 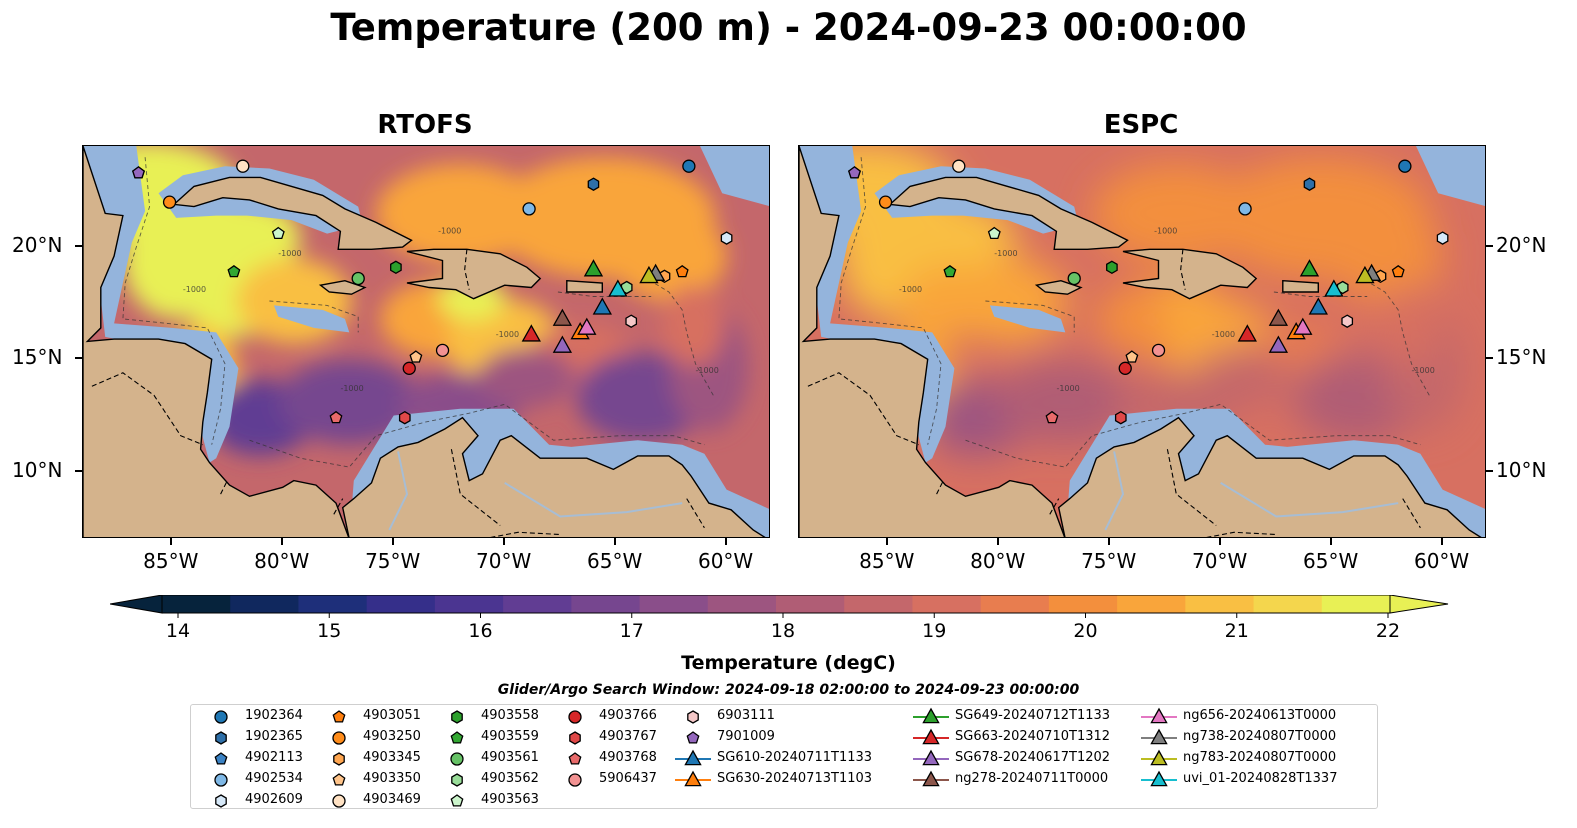 What do you see at coordinates (783, 631) in the screenshot?
I see `colorbar-tick-label: 18` at bounding box center [783, 631].